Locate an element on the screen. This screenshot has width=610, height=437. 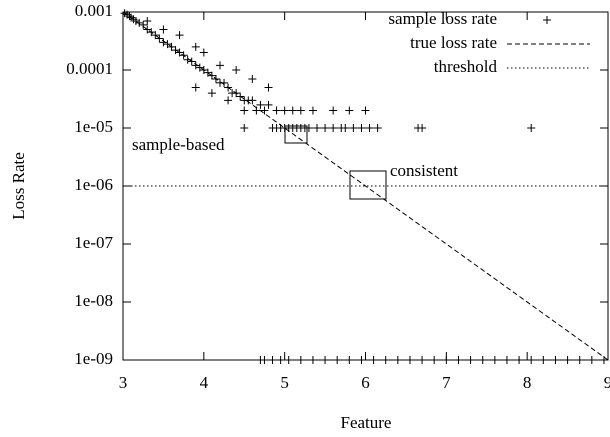
x-tick-label: 9 is located at coordinates (607, 382).